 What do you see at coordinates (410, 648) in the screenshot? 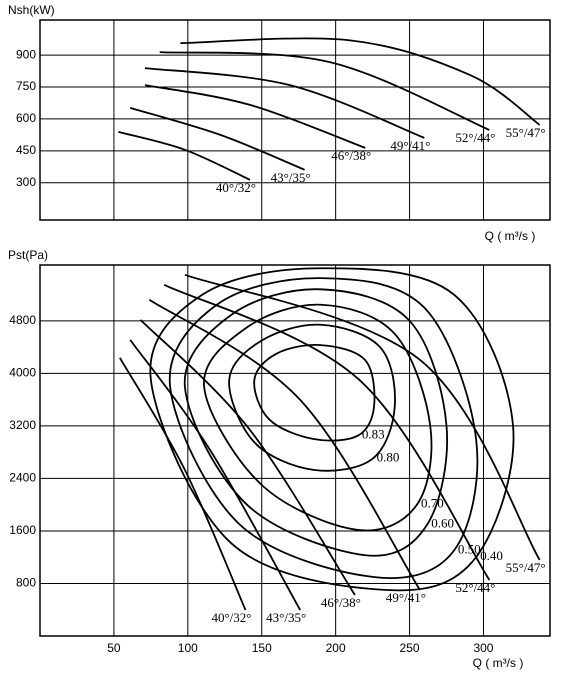
I see `x-tick-label: 250` at bounding box center [410, 648].